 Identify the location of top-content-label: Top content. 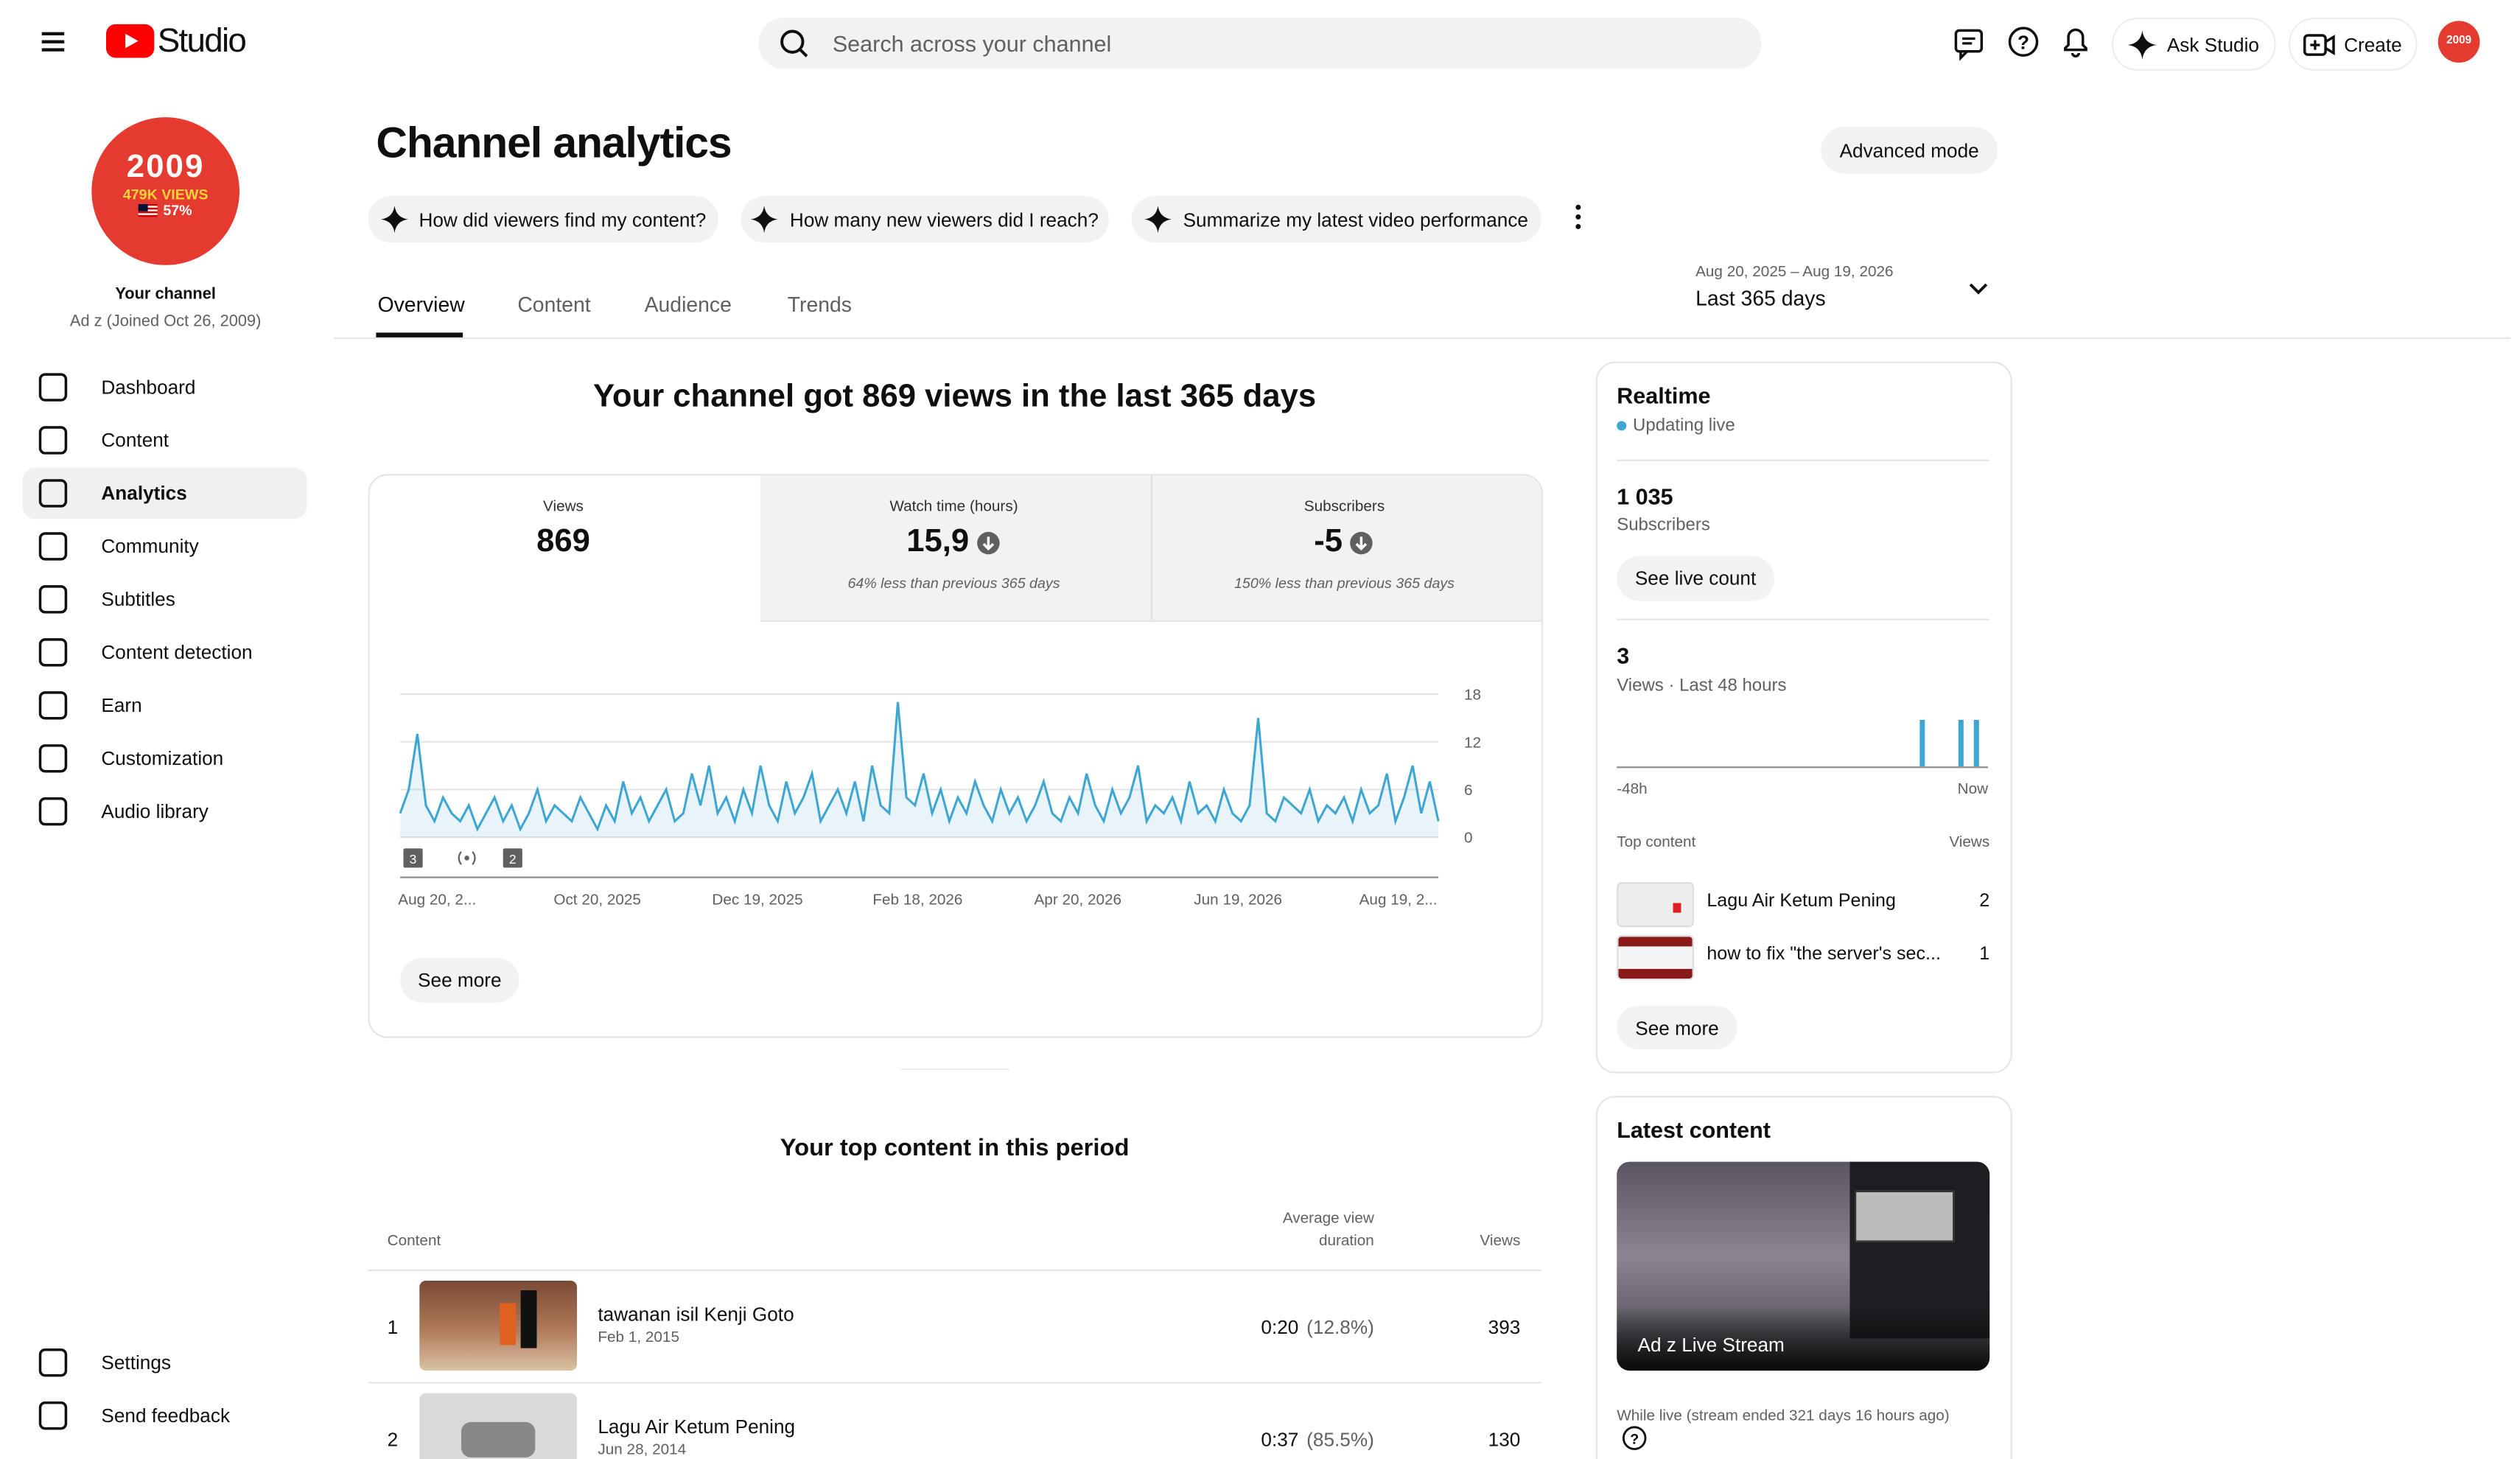
(1656, 843).